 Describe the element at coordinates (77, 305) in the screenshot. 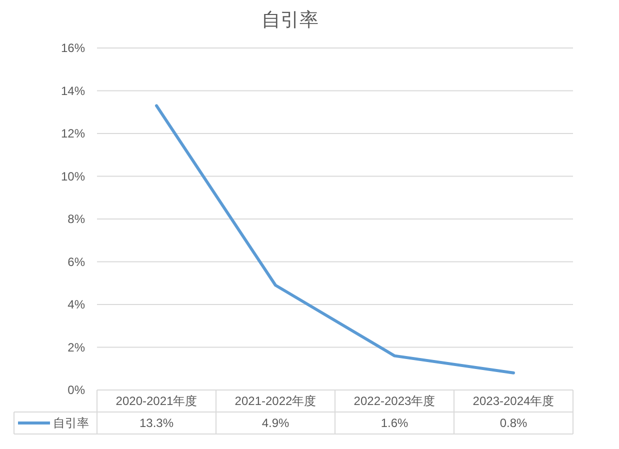

I see `y-tick-label: 4%` at that location.